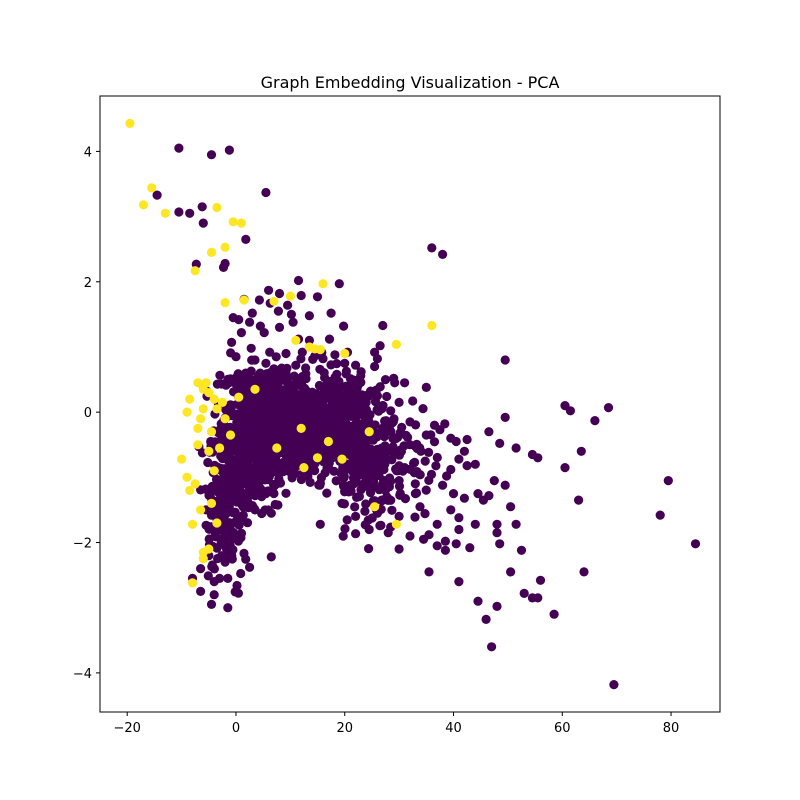 The width and height of the screenshot is (800, 800). I want to click on chart-title: Graph Embedding Visualization - PCA, so click(410, 82).